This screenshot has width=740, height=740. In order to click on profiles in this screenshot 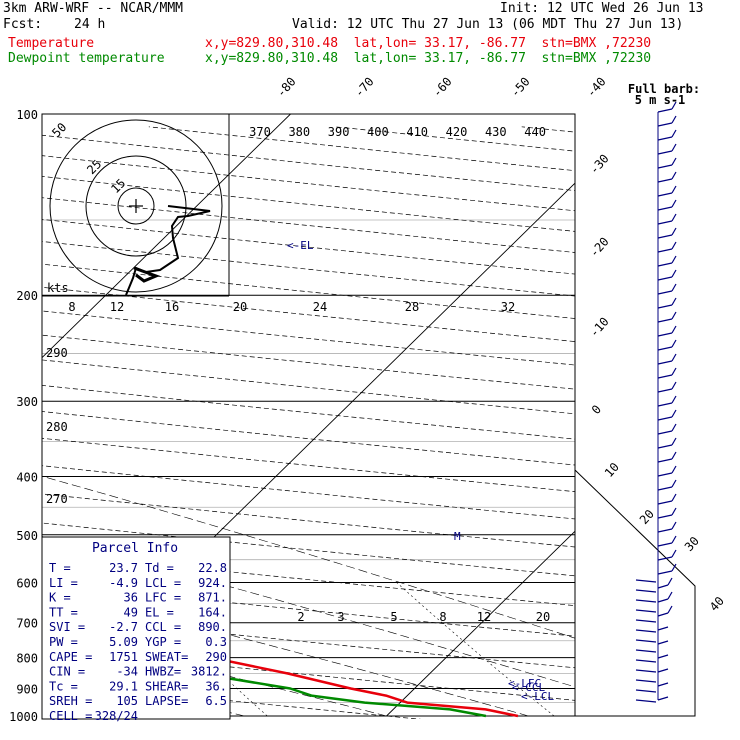, I will do `click(280, 673)`.